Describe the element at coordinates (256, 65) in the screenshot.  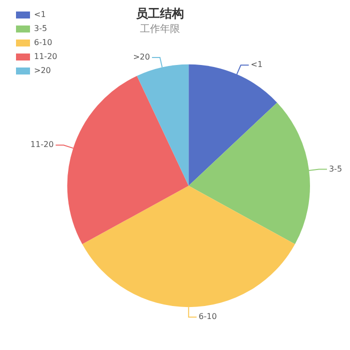
I see `slice-label: <1` at that location.